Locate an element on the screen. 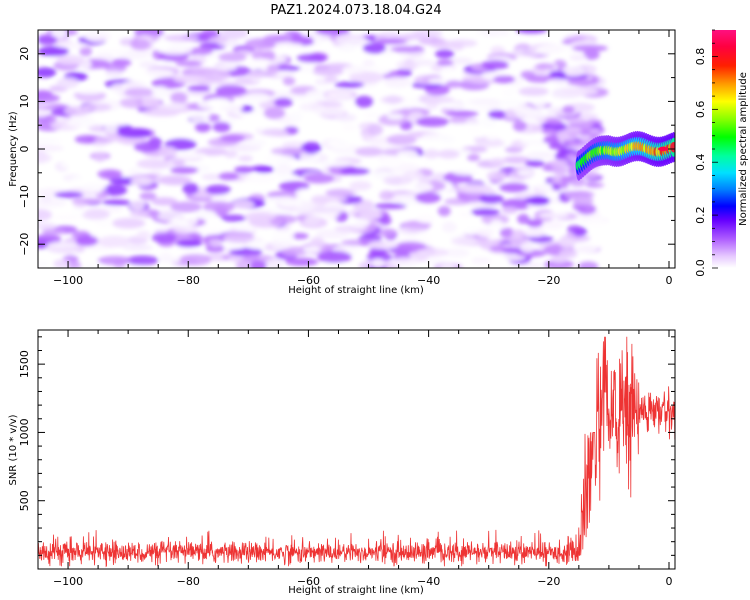  snr-x-tick-label: −100 is located at coordinates (68, 581).